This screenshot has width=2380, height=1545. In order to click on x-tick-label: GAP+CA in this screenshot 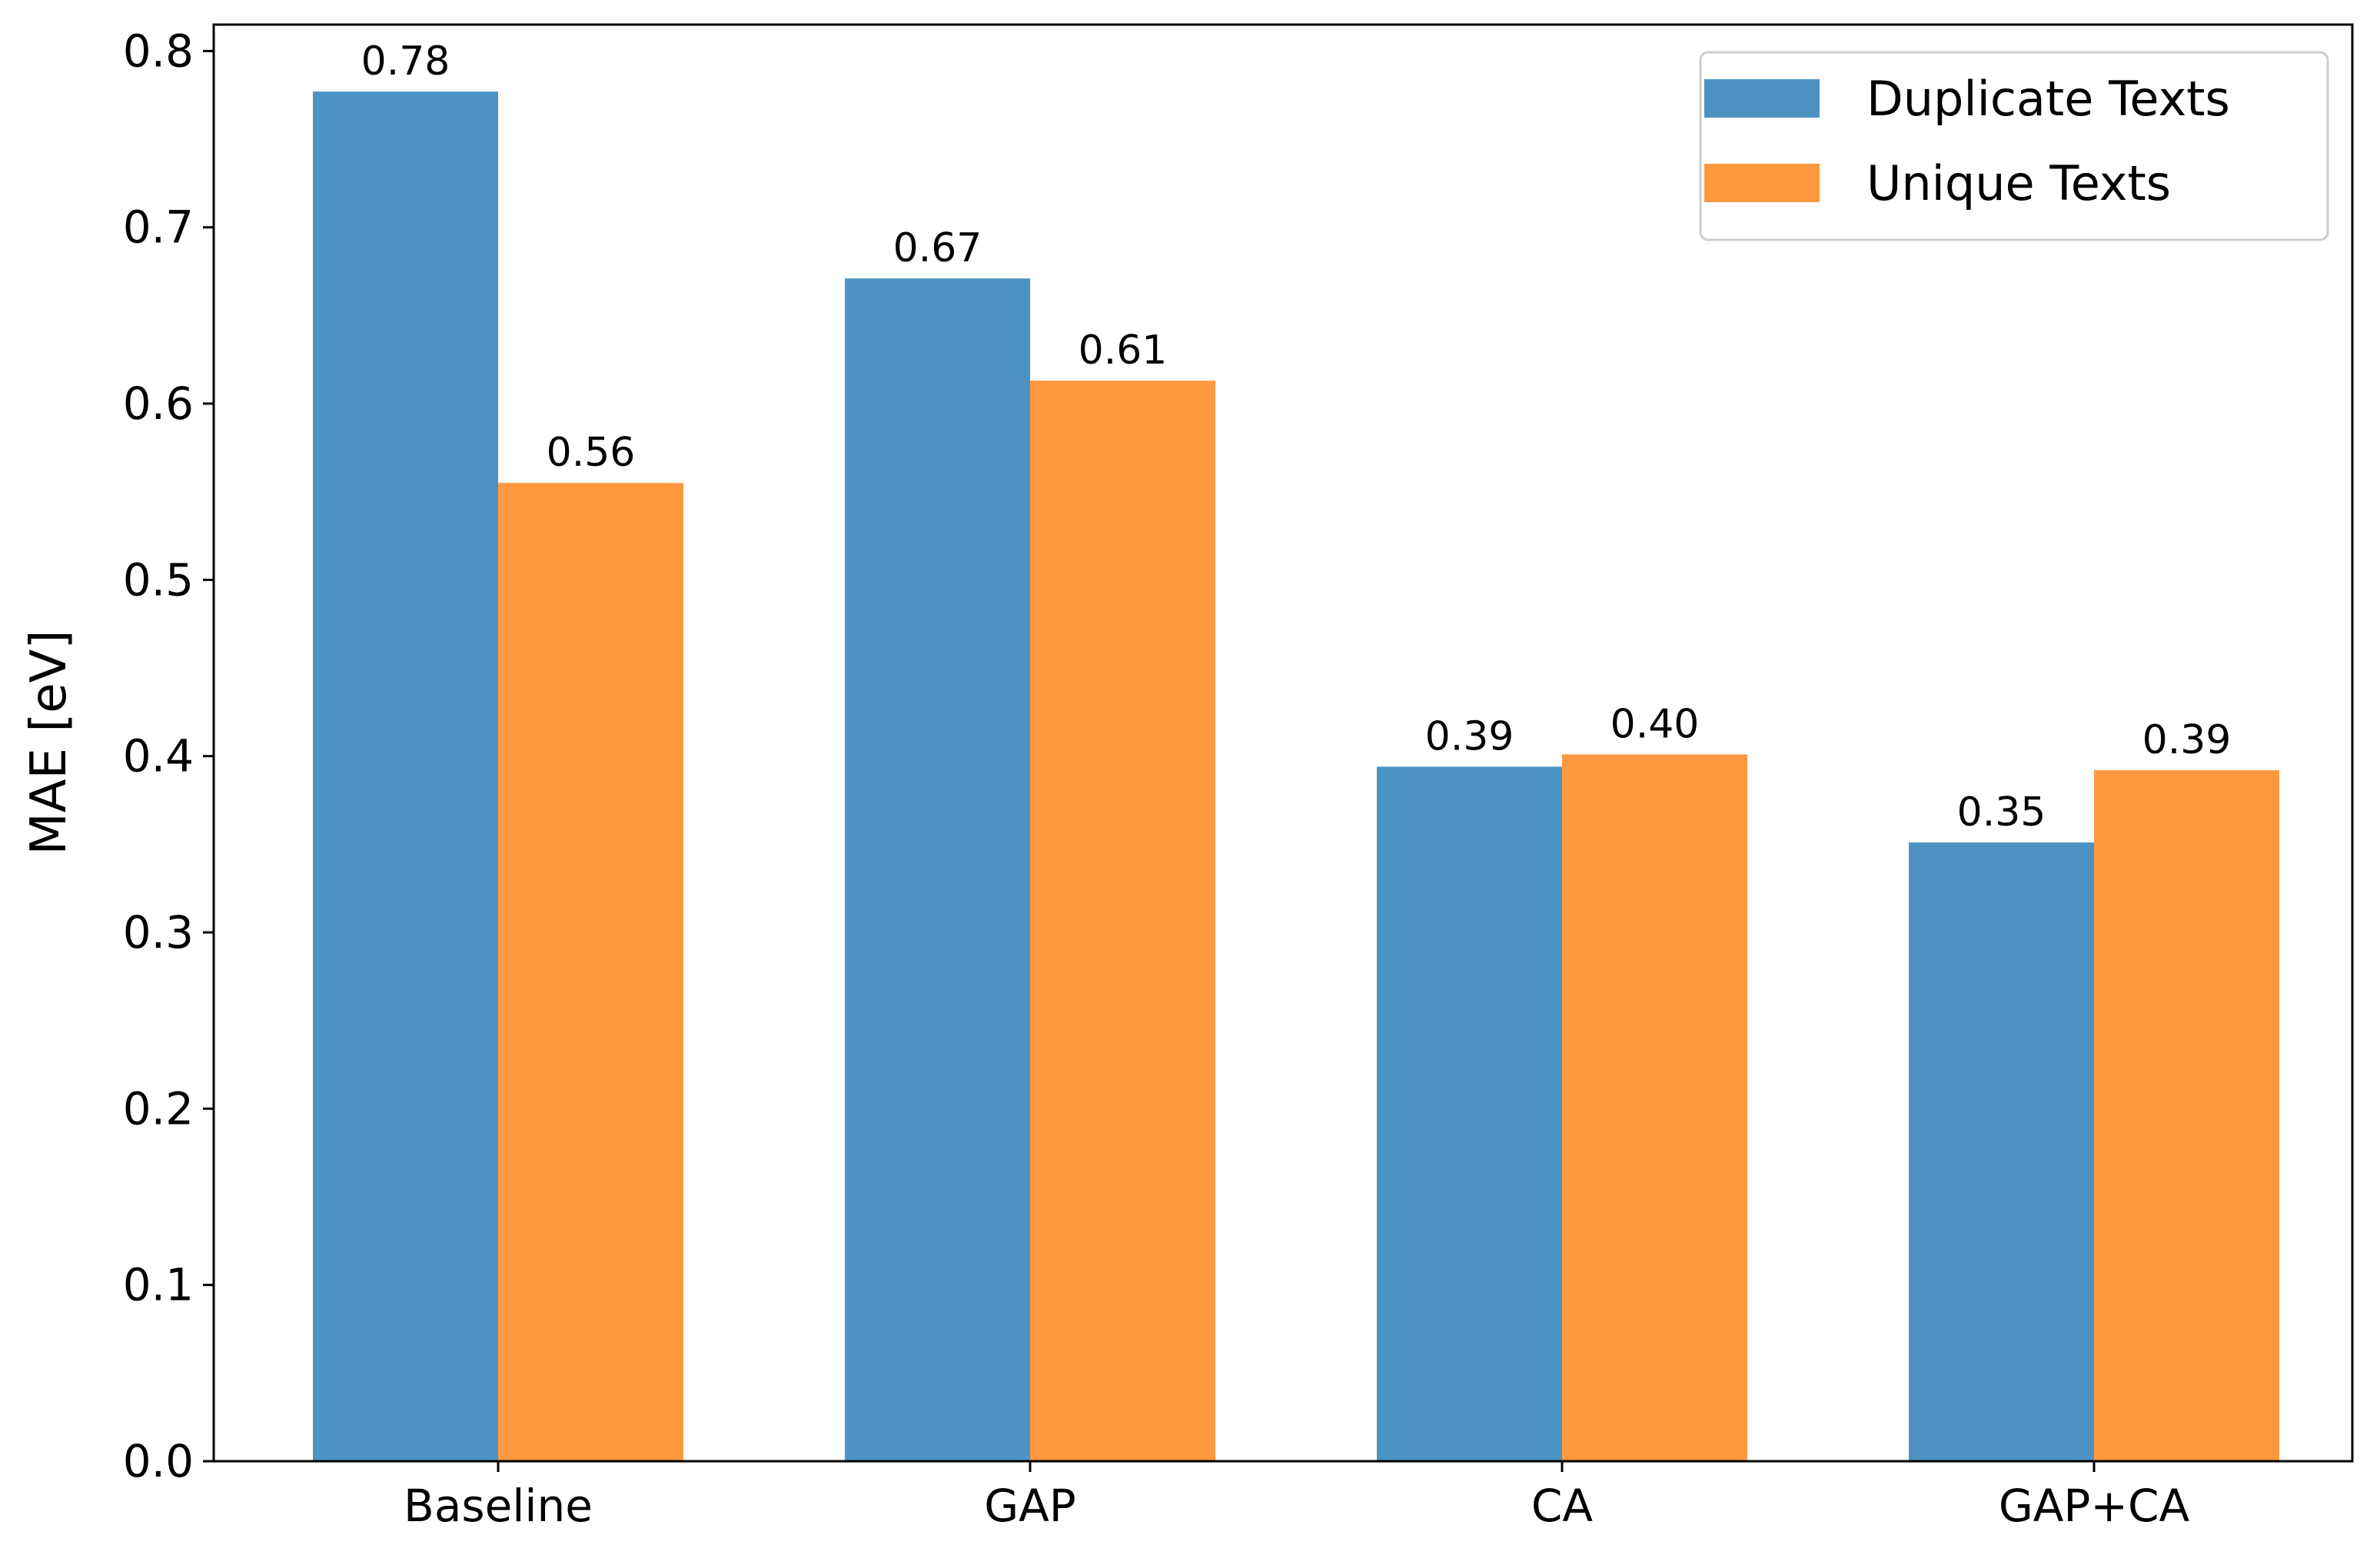, I will do `click(2094, 1506)`.